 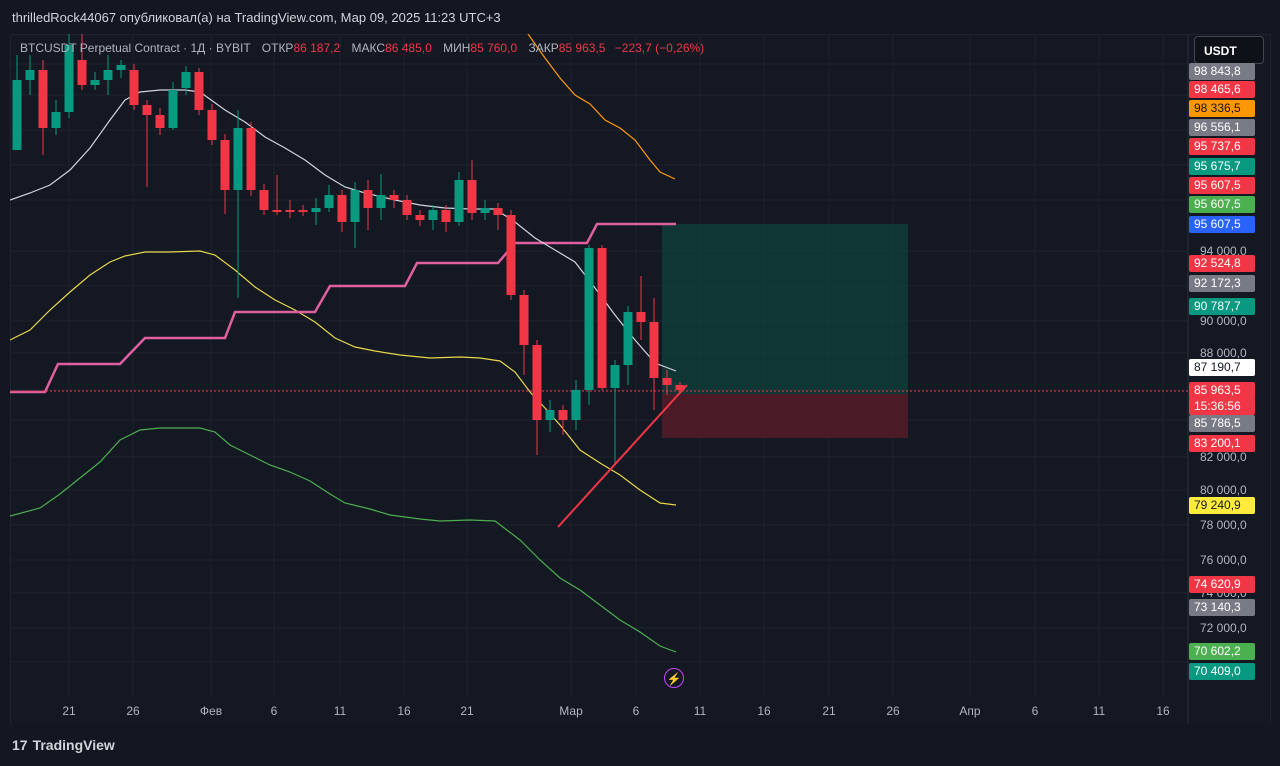 I want to click on trend-line, so click(x=622, y=456).